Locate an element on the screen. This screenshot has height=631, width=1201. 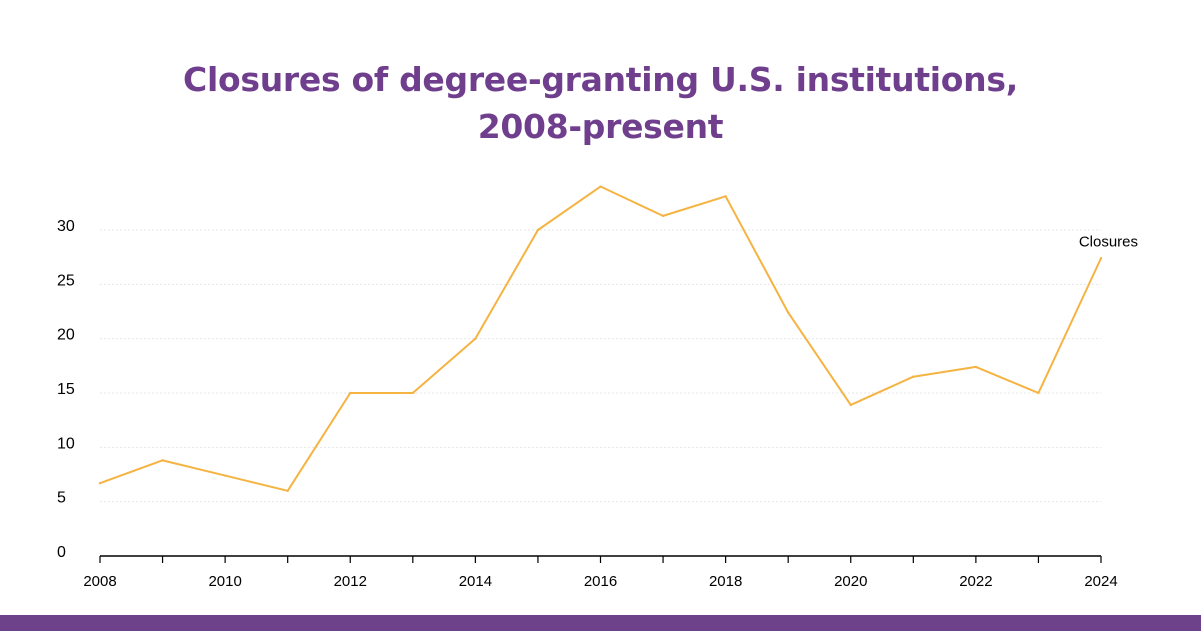
y-tick-label: 30 is located at coordinates (66, 226).